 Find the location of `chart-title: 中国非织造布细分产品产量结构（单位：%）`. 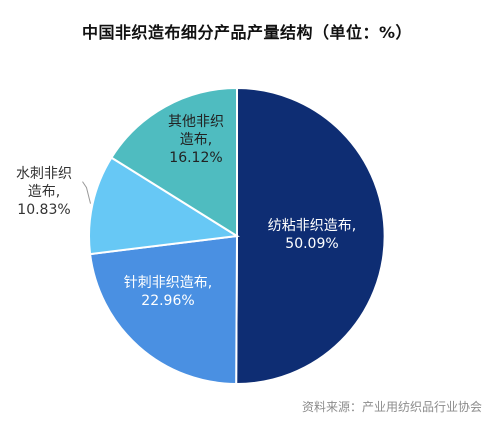

chart-title: 中国非织造布细分产品产量结构（单位：%） is located at coordinates (247, 32).